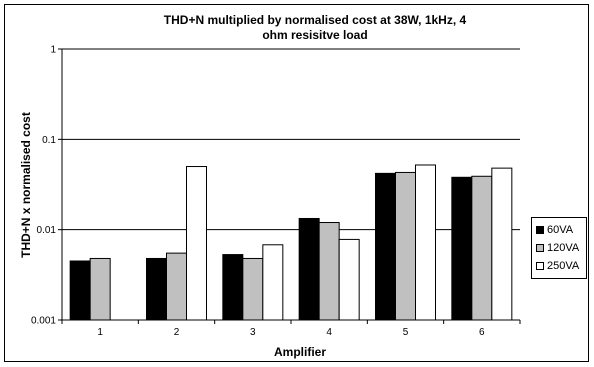 The width and height of the screenshot is (594, 367). What do you see at coordinates (299, 352) in the screenshot?
I see `x-axis-label: Amplifier` at bounding box center [299, 352].